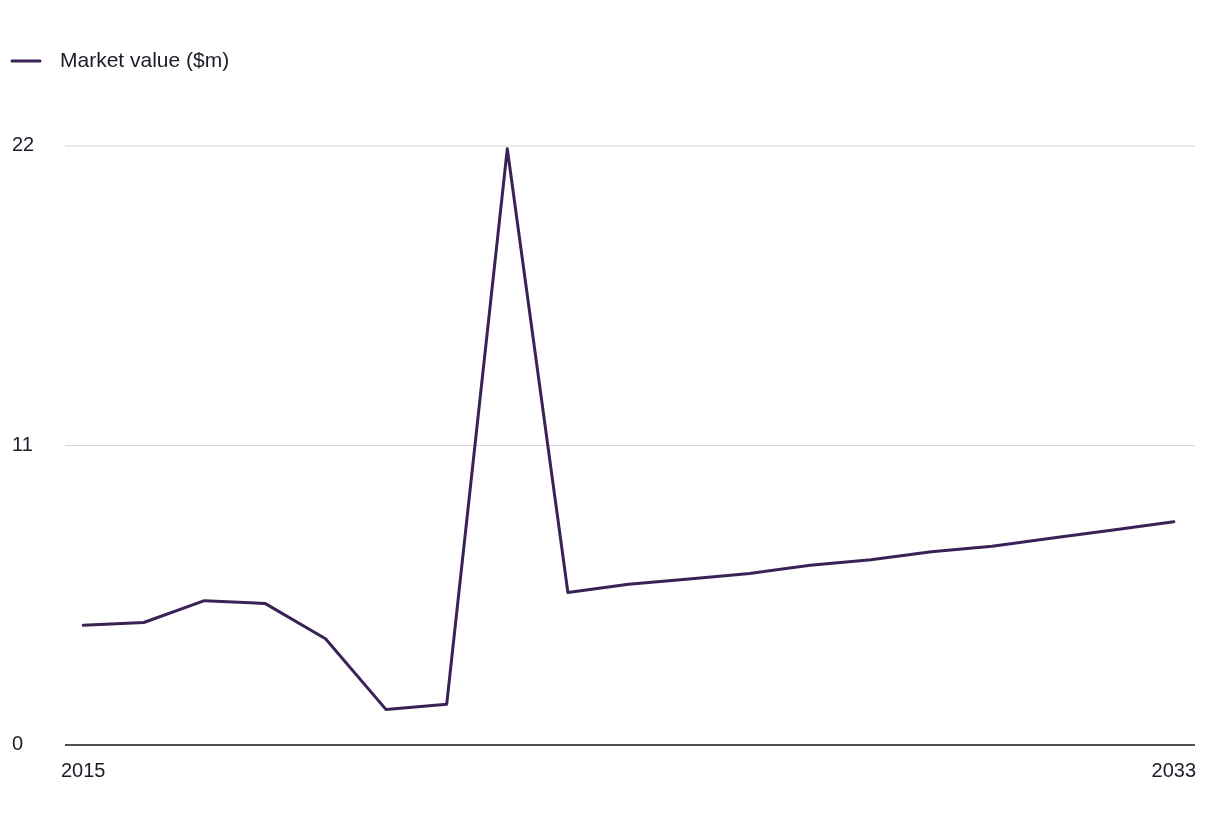 Image resolution: width=1220 pixels, height=836 pixels. What do you see at coordinates (145, 59) in the screenshot?
I see `legend-label: Market value ($m)` at bounding box center [145, 59].